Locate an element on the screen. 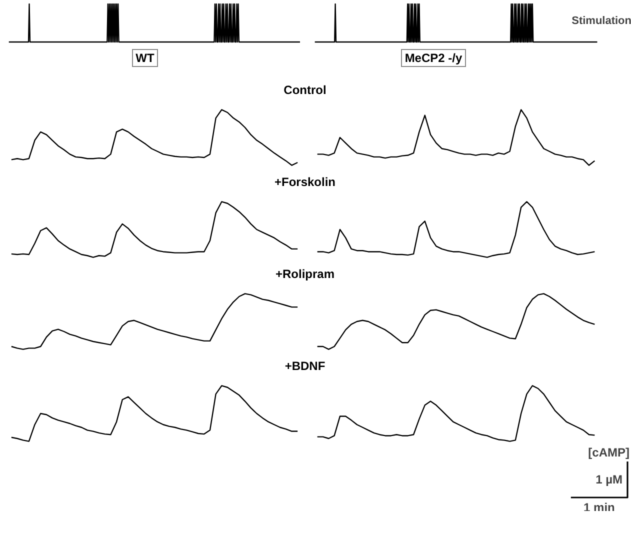 The image size is (631, 535). chart-title: MeCP2 -/y is located at coordinates (433, 58).